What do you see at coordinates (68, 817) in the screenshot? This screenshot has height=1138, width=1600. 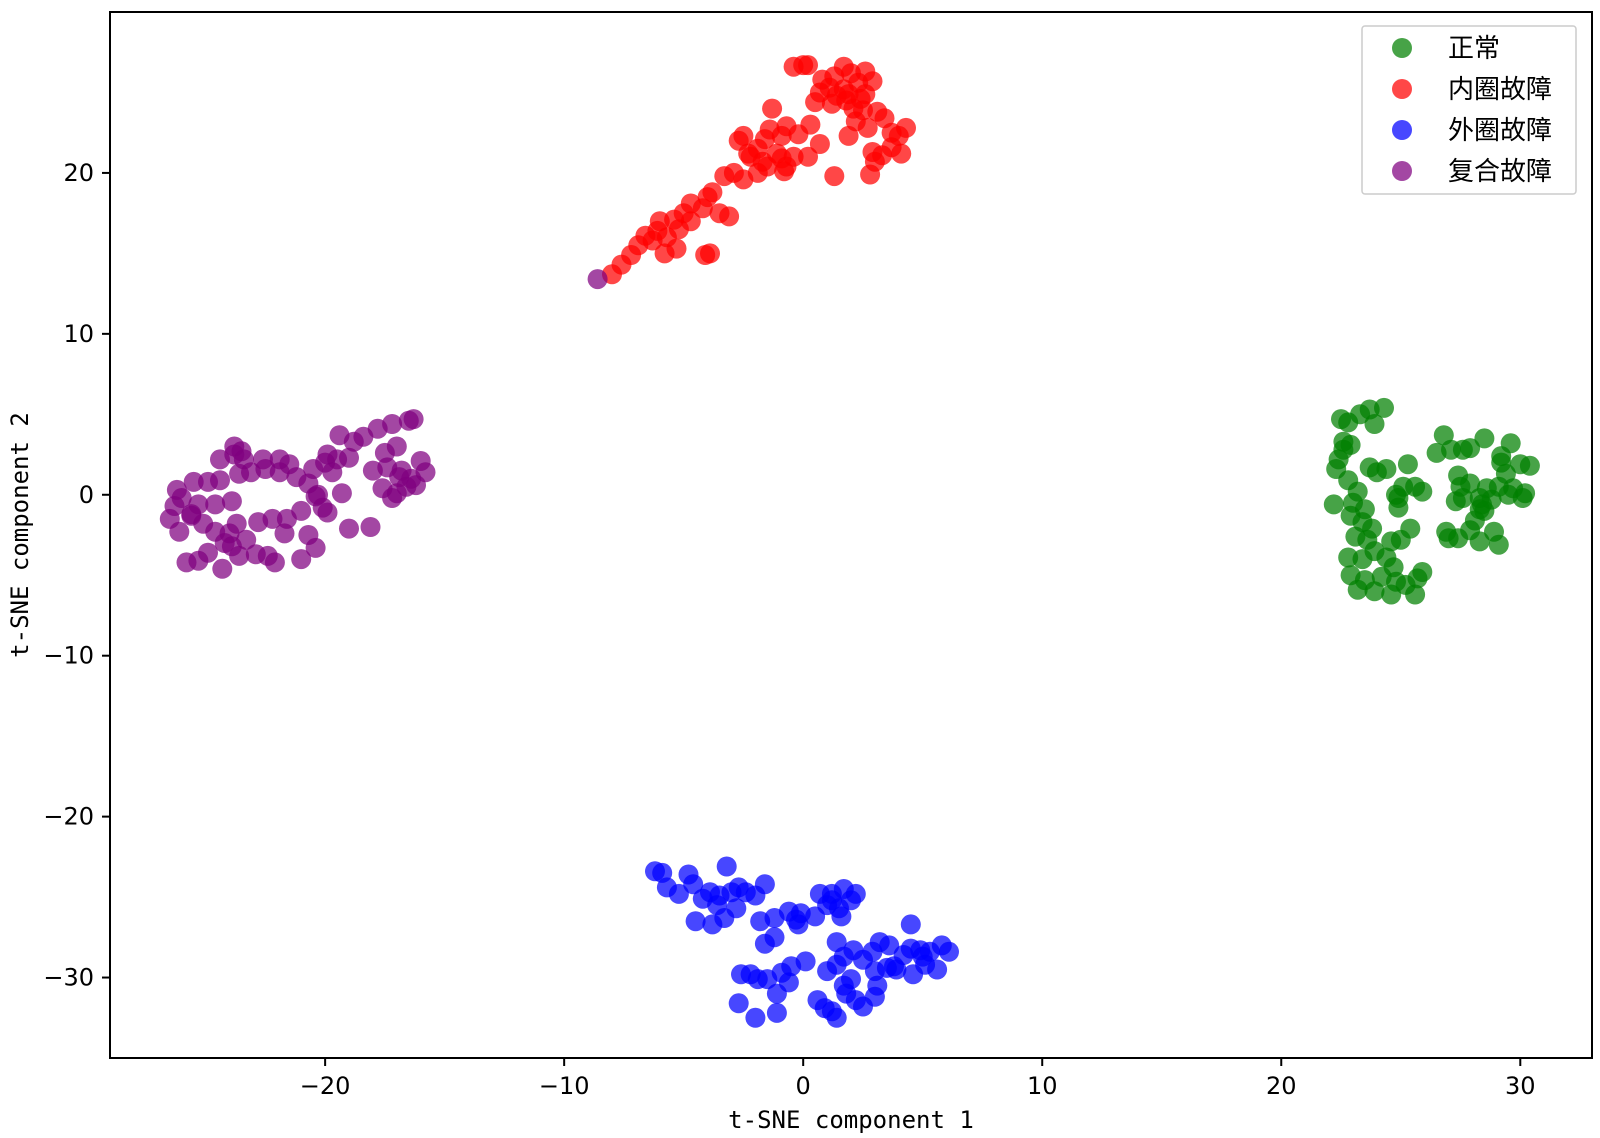 I see `y-tick-label: −20` at bounding box center [68, 817].